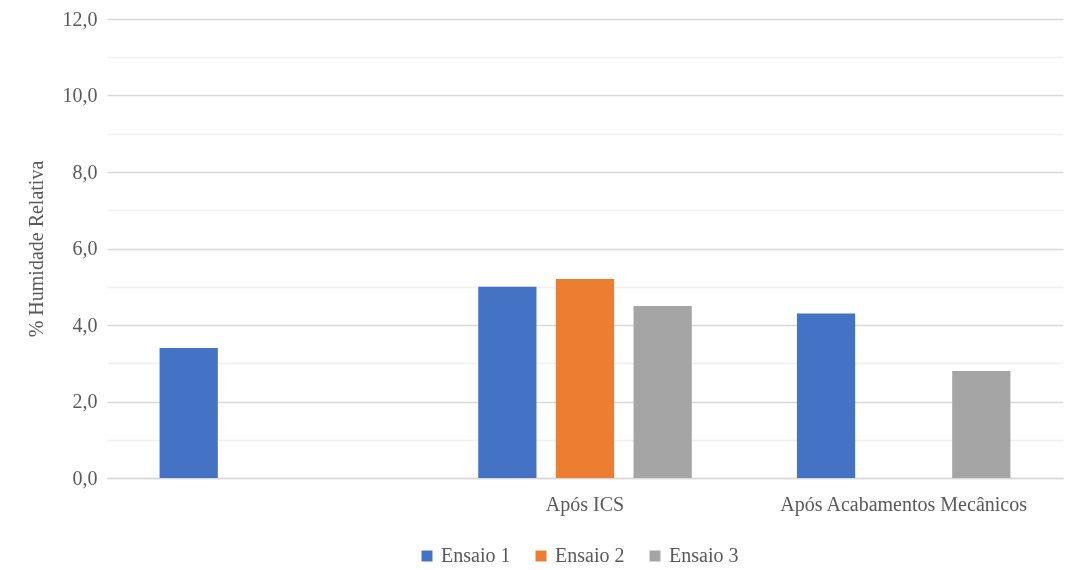  Describe the element at coordinates (80, 18) in the screenshot. I see `y-tick-label: 12,0` at that location.